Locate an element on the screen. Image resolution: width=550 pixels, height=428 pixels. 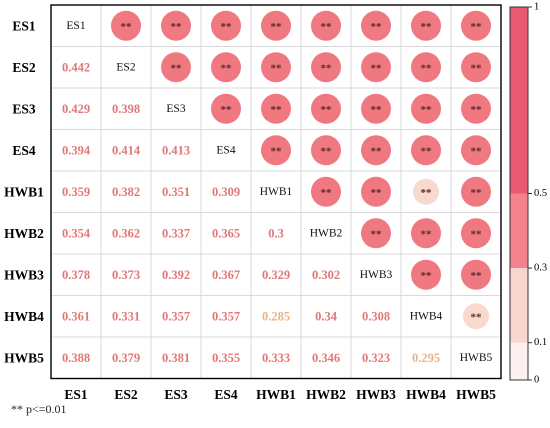
y-tick-label: HWB4 is located at coordinates (24, 316).